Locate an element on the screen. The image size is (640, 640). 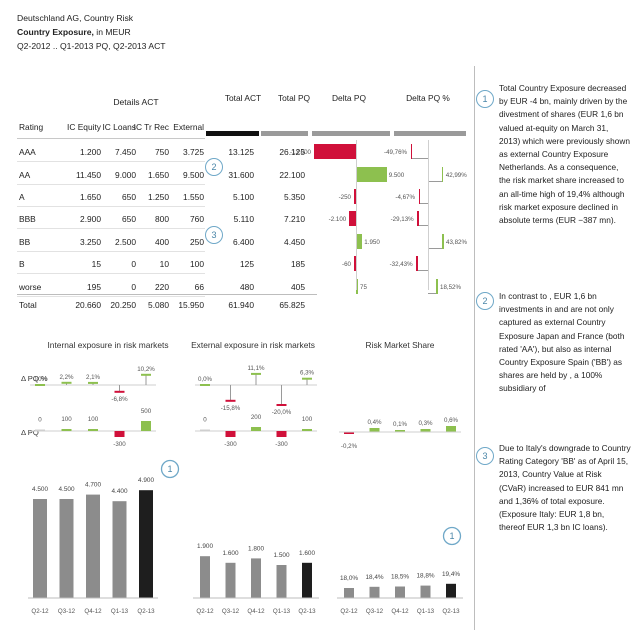
chart-2-pct-label-2: 11,1% is located at coordinates (256, 368).